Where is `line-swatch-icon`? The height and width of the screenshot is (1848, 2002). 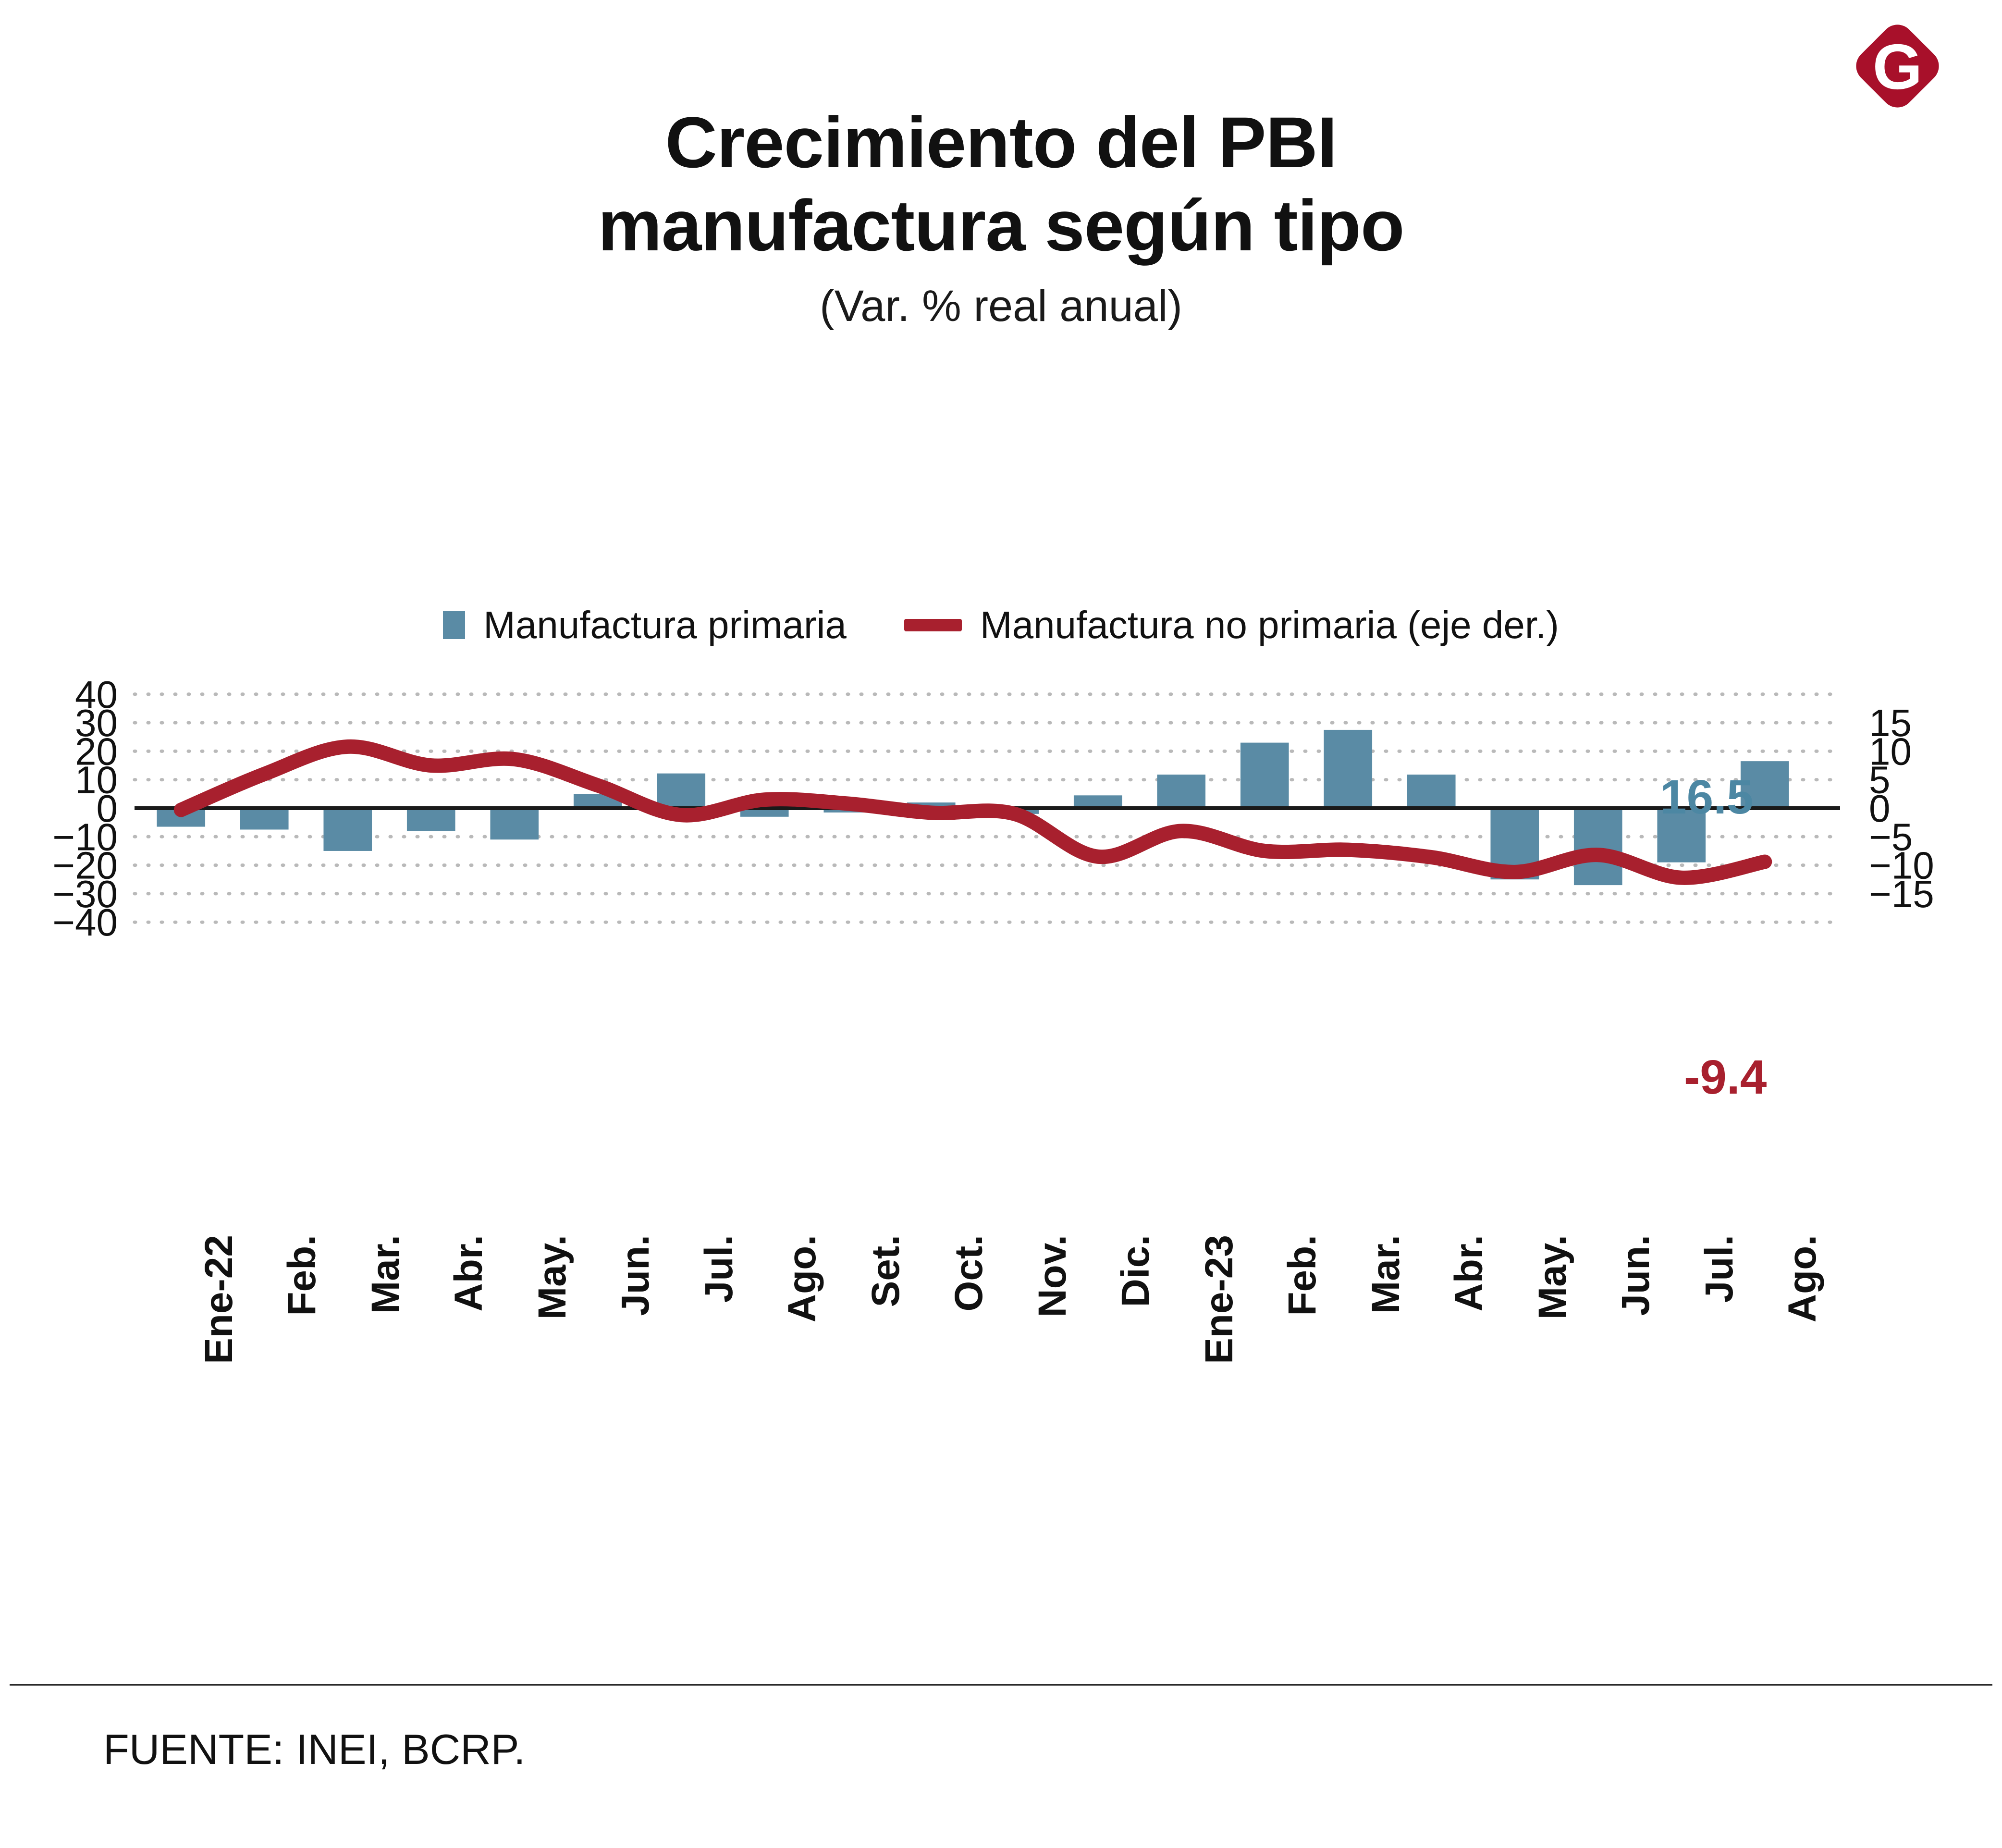 line-swatch-icon is located at coordinates (933, 625).